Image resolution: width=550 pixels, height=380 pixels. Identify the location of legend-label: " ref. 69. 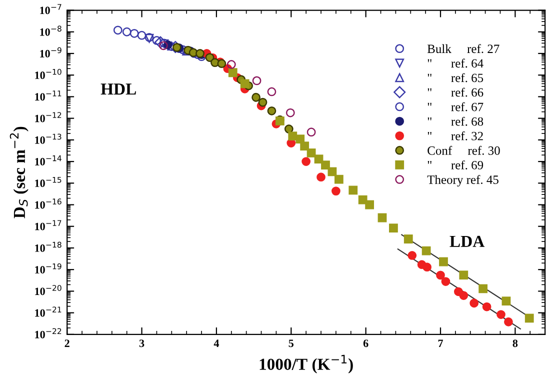
(456, 165).